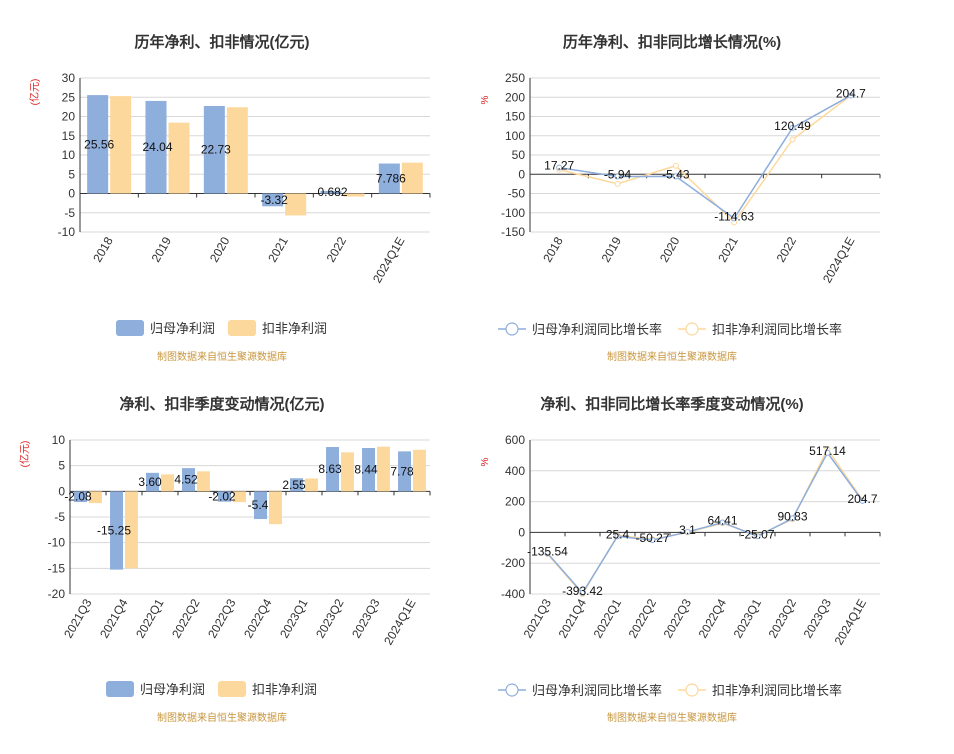 Image resolution: width=954 pixels, height=754 pixels. Describe the element at coordinates (515, 117) in the screenshot. I see `y-tick-label: 150` at that location.